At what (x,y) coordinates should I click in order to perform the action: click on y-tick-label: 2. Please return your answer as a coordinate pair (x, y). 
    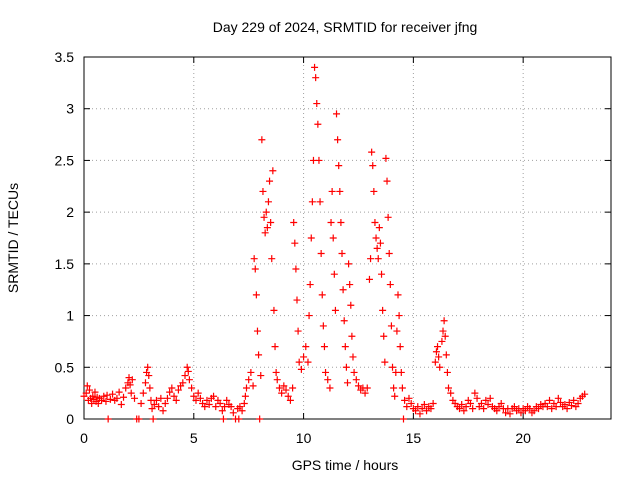
    Looking at the image, I should click on (70, 212).